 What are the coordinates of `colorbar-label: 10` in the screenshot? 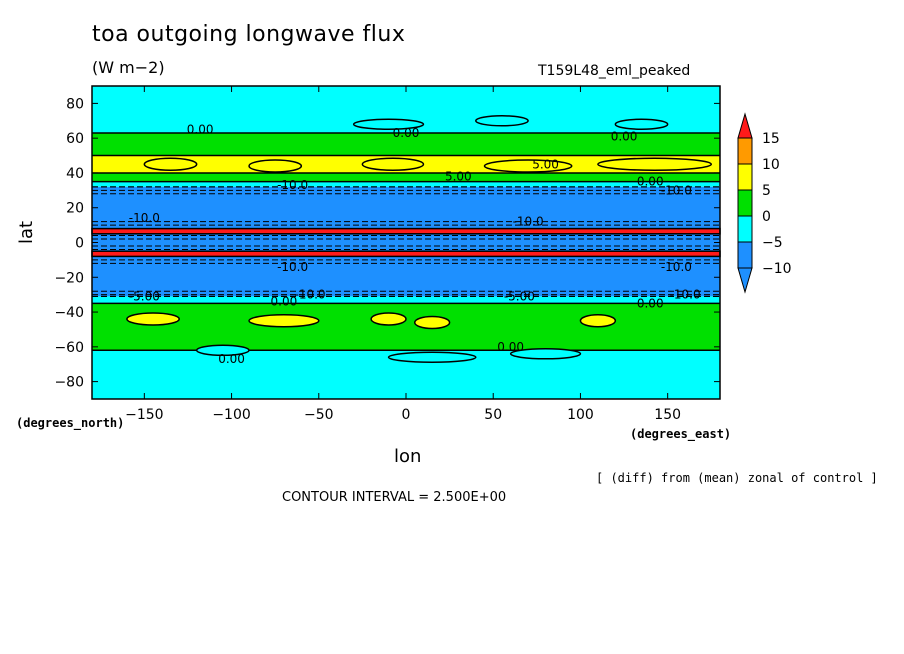 It's located at (771, 165).